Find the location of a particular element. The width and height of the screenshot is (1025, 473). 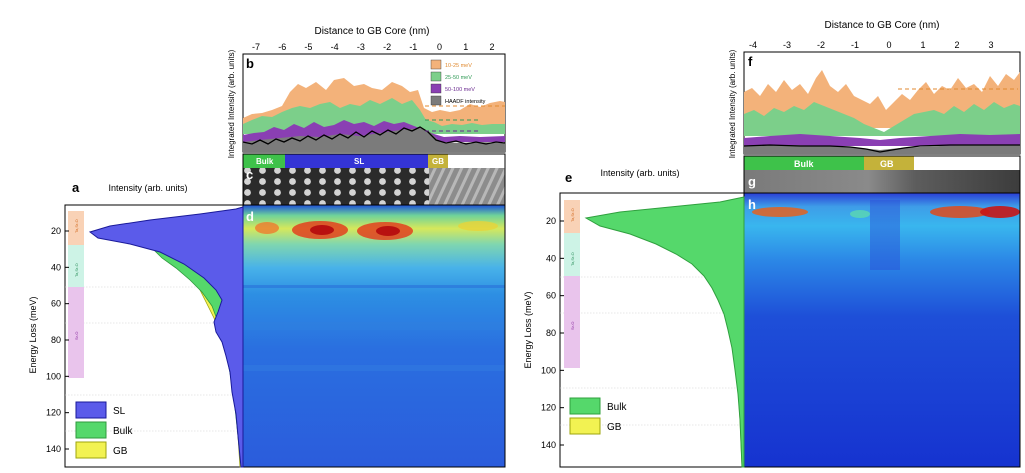

panel-d-label: d is located at coordinates (250, 216).